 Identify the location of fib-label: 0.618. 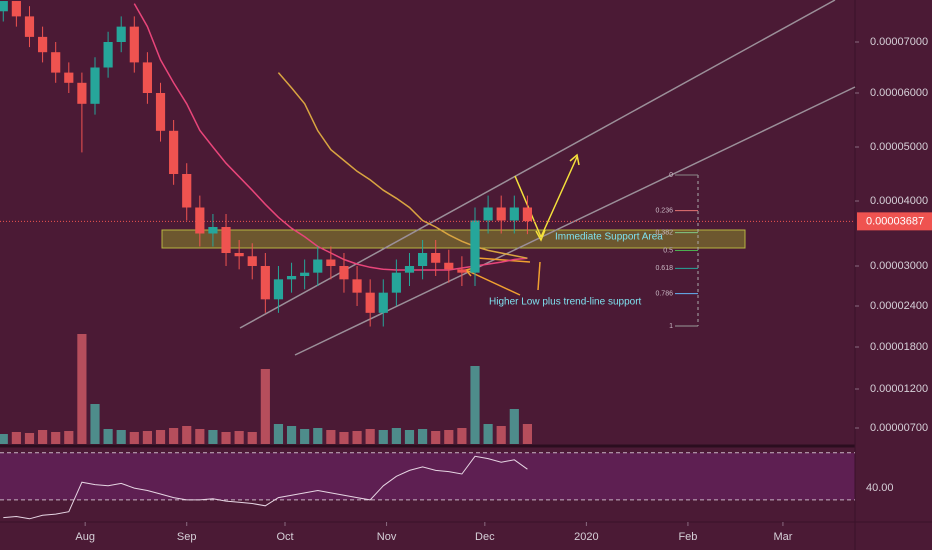
(664, 268).